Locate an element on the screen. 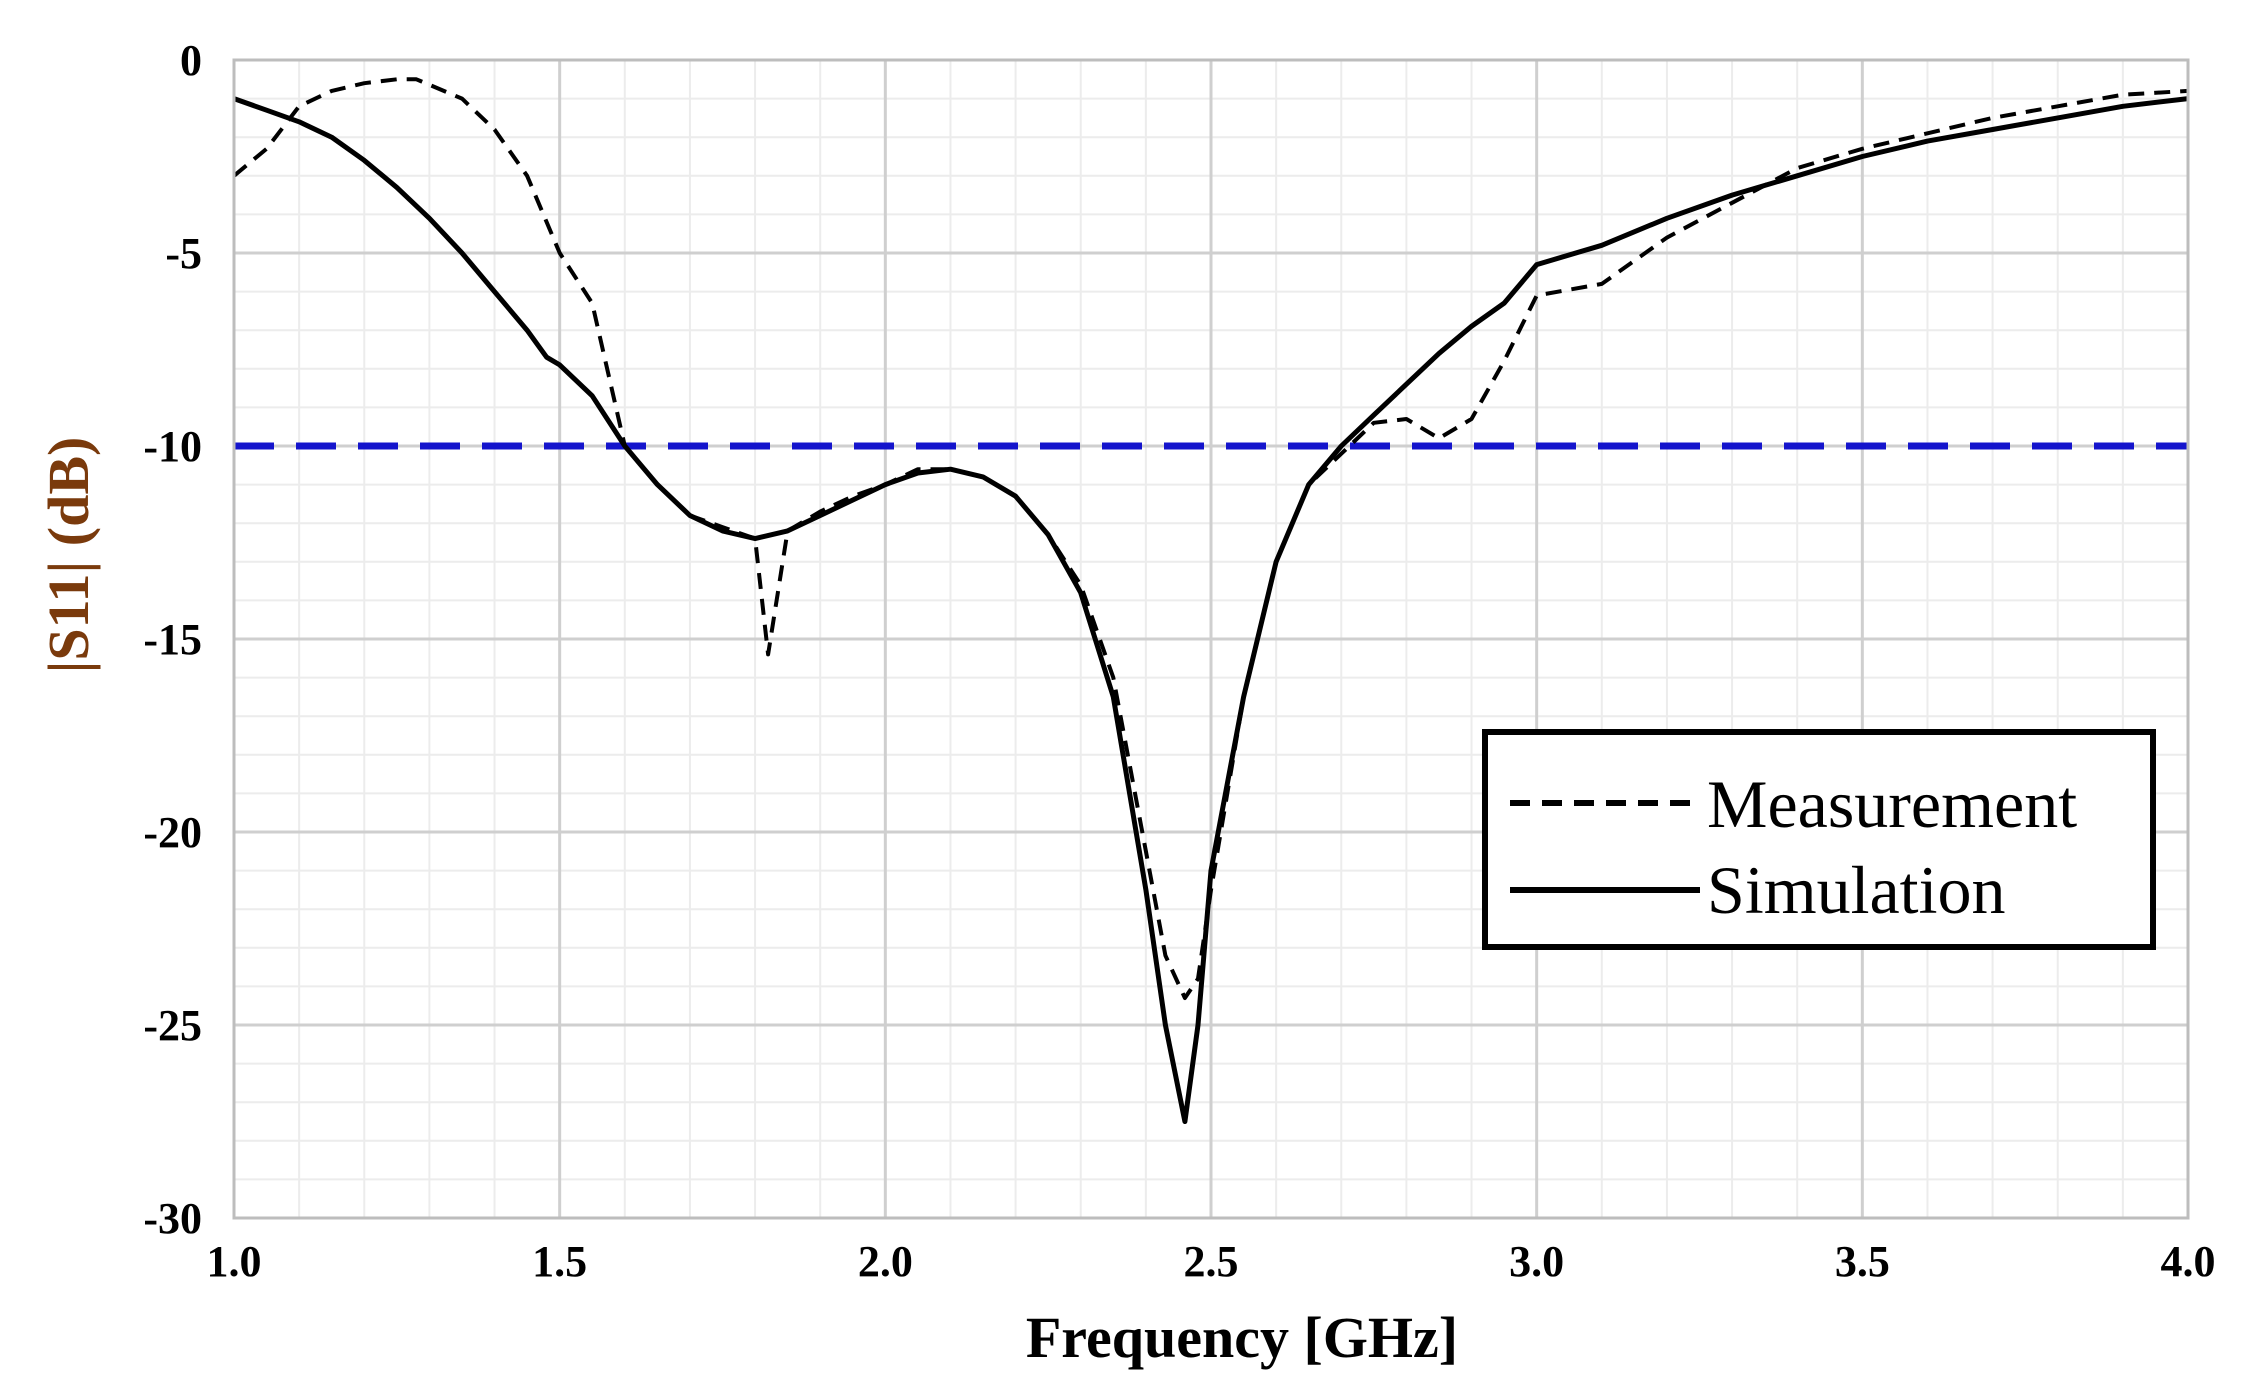 The image size is (2247, 1388). legend: Measurement Simulation is located at coordinates (1819, 839).